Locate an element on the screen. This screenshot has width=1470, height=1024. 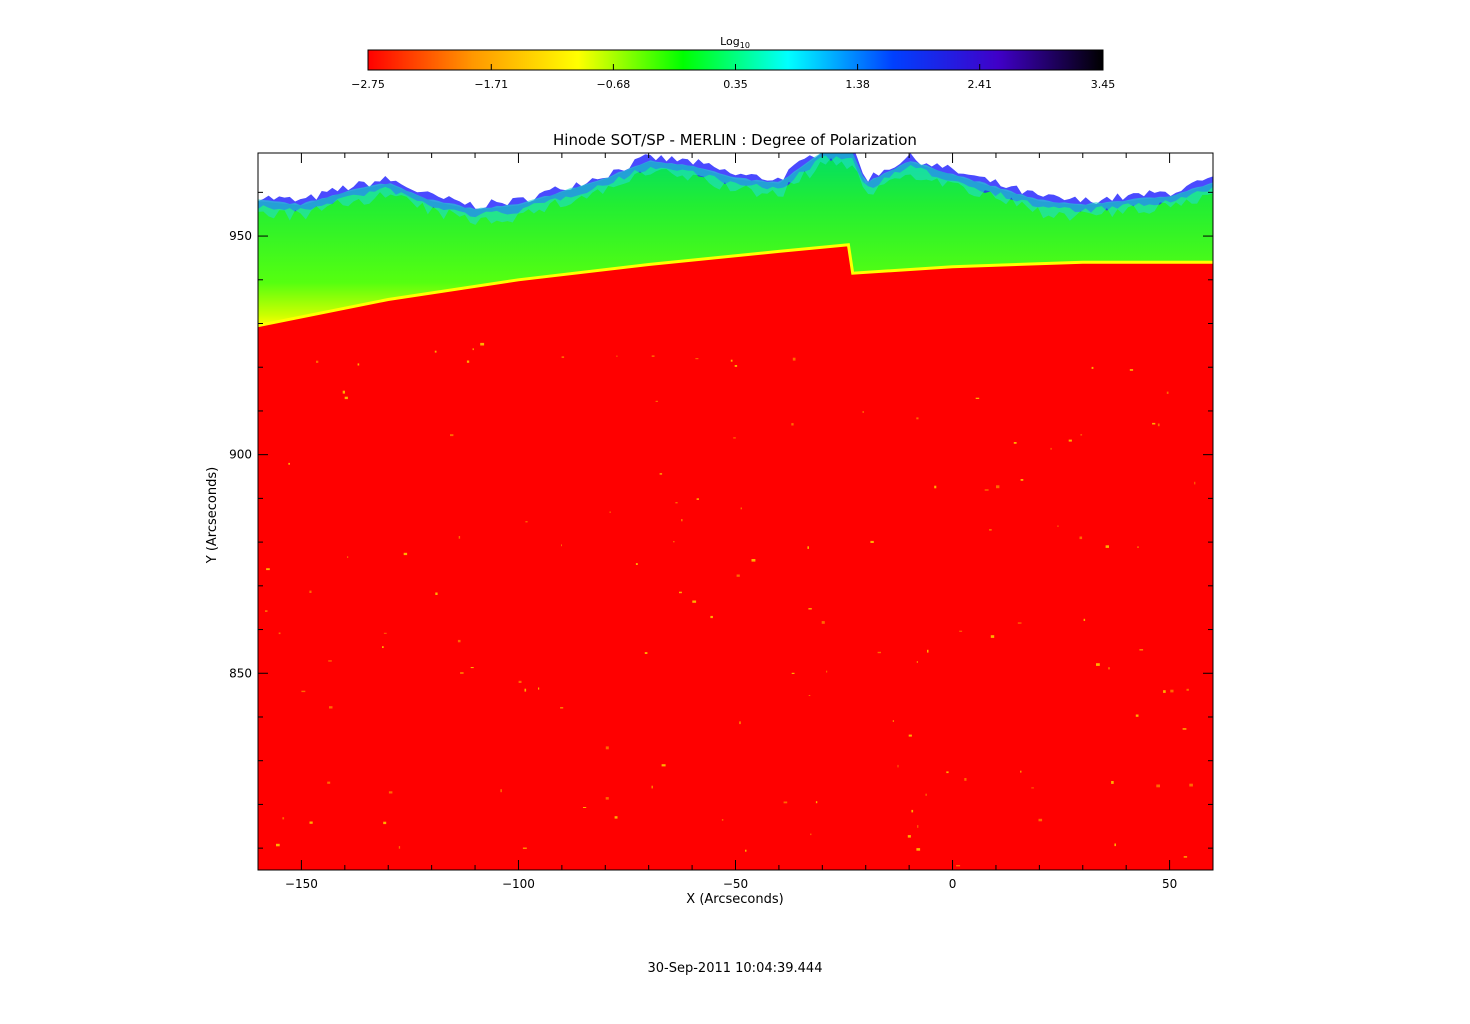
y-tick-label: 850 is located at coordinates (240, 673).